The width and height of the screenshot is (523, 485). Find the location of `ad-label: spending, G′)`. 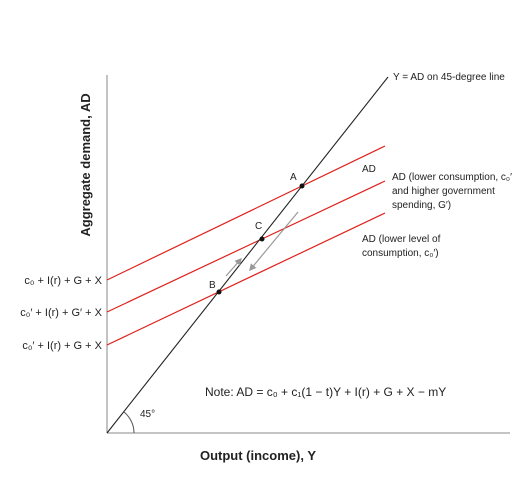

ad-label: spending, G′) is located at coordinates (421, 205).